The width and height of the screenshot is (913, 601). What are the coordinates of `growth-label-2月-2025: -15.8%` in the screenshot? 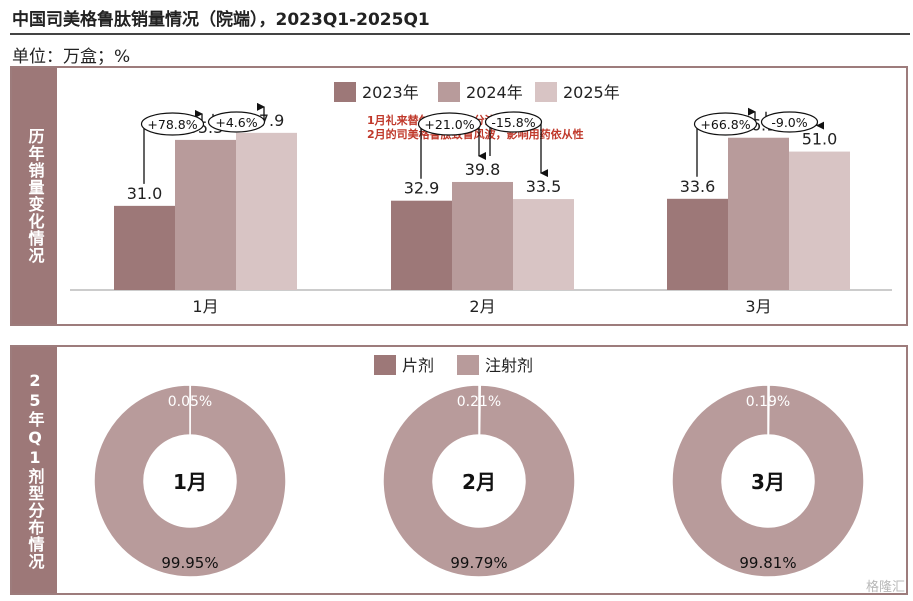 It's located at (513, 122).